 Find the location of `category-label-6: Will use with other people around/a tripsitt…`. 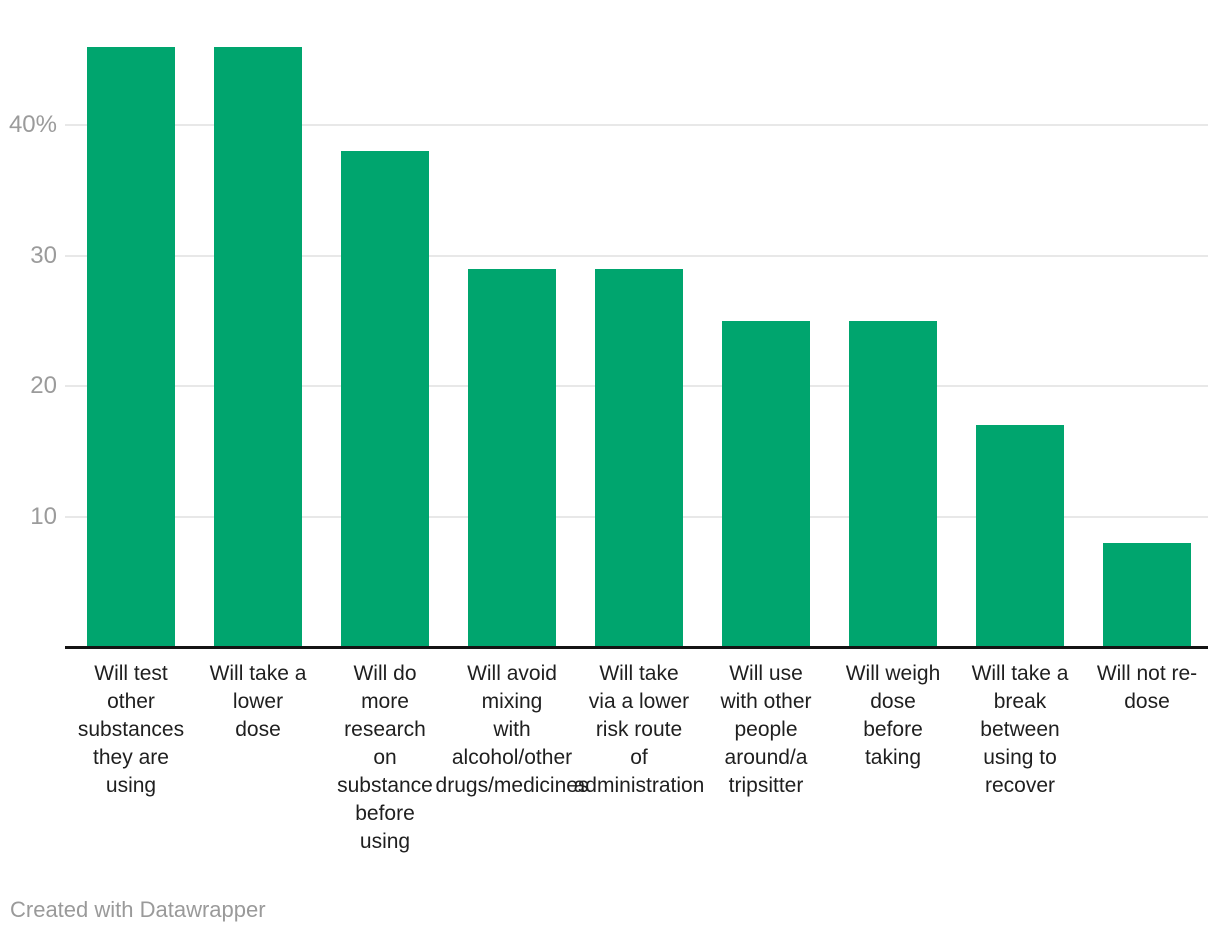

category-label-6: Will use with other people around/a tripsitt… is located at coordinates (766, 730).